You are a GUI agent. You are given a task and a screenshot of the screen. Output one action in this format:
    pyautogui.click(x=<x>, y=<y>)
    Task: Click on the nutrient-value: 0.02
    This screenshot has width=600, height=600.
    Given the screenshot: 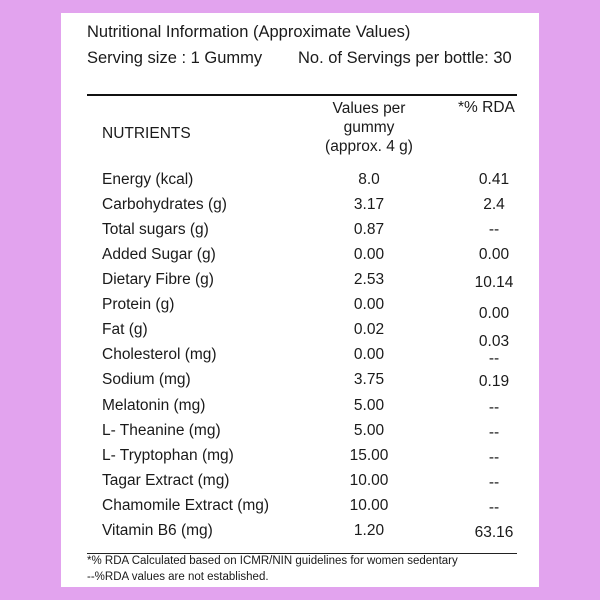 What is the action you would take?
    pyautogui.click(x=369, y=329)
    